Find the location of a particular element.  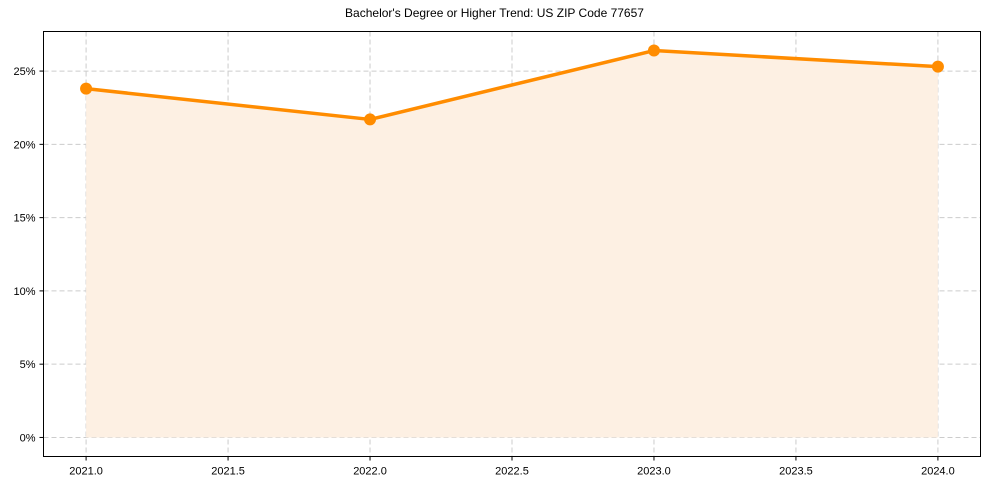

x-tick-label: 2024.0 is located at coordinates (938, 472).